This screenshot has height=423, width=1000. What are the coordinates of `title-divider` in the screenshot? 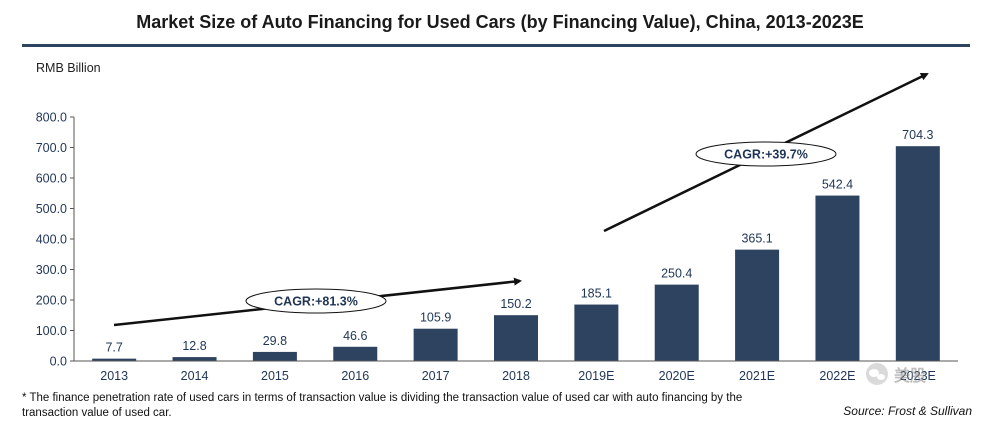 It's located at (496, 45).